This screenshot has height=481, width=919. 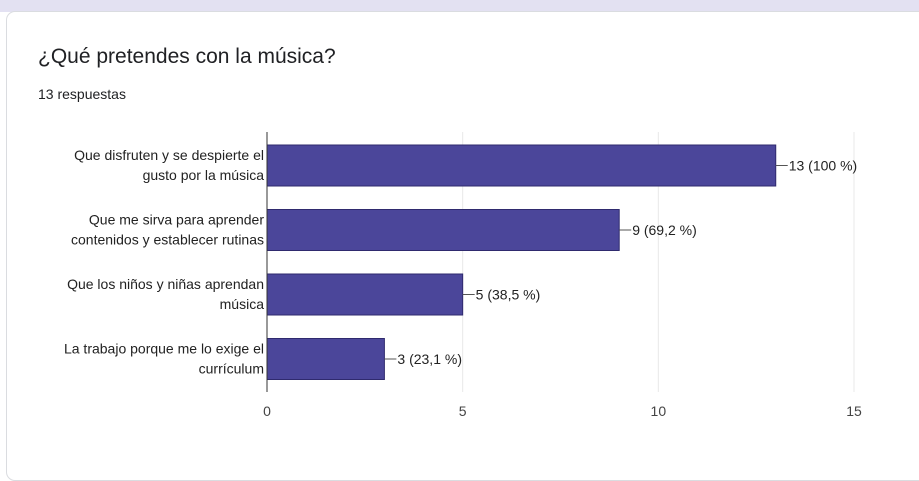 I want to click on x-tick-label: 10, so click(x=659, y=411).